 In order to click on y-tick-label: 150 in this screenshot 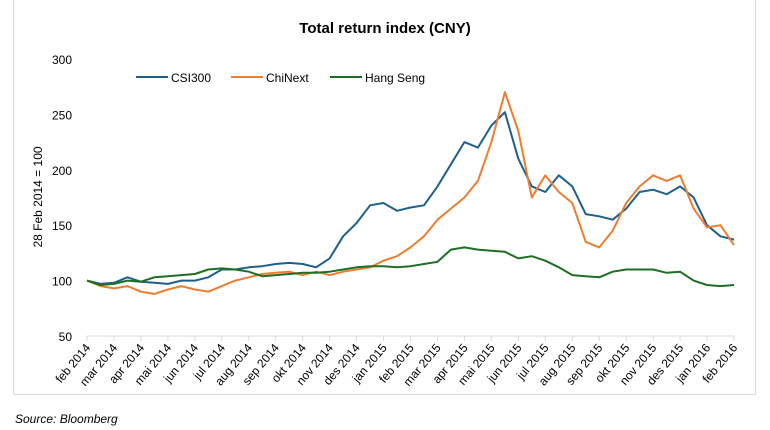, I will do `click(62, 226)`.